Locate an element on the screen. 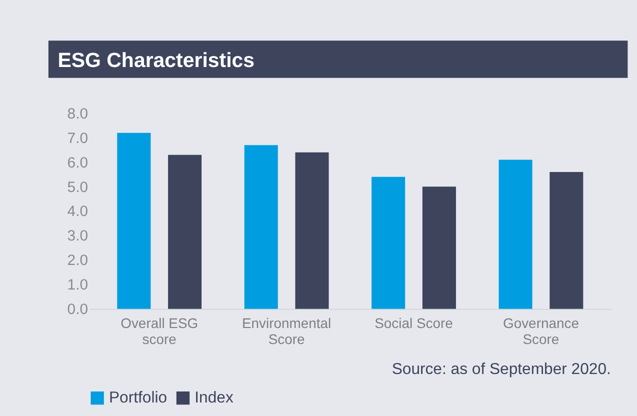 The width and height of the screenshot is (637, 416). y-tick-label: 1.0 is located at coordinates (77, 286).